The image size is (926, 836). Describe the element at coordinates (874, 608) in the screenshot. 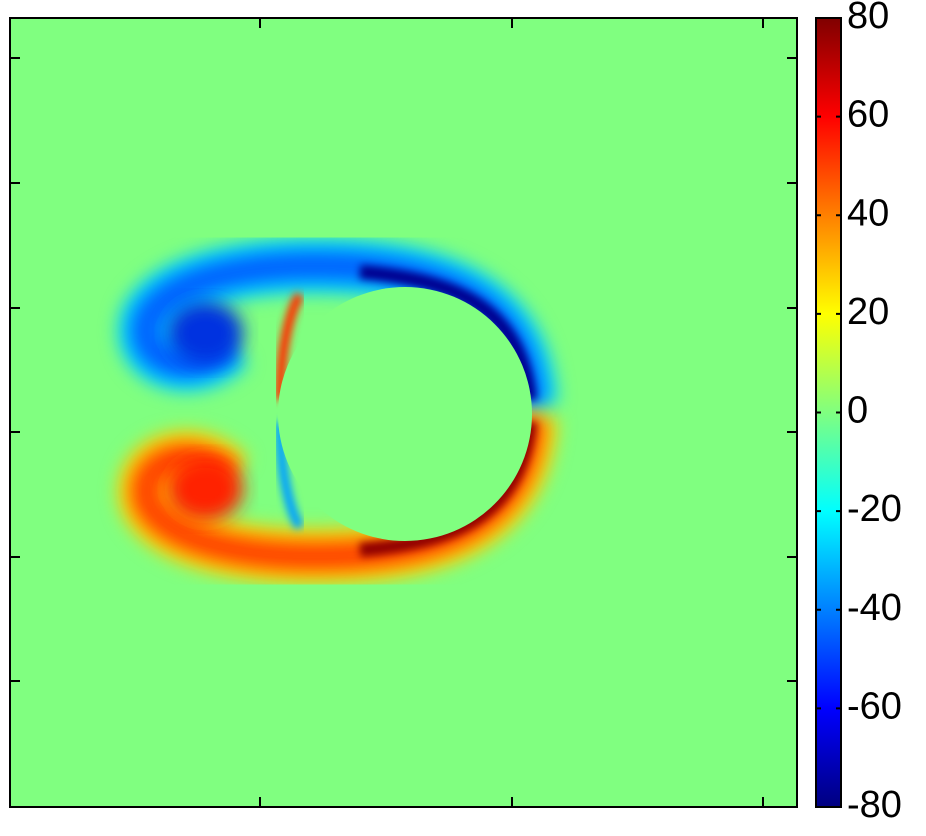

I see `colorbar-tick-label: -40` at that location.